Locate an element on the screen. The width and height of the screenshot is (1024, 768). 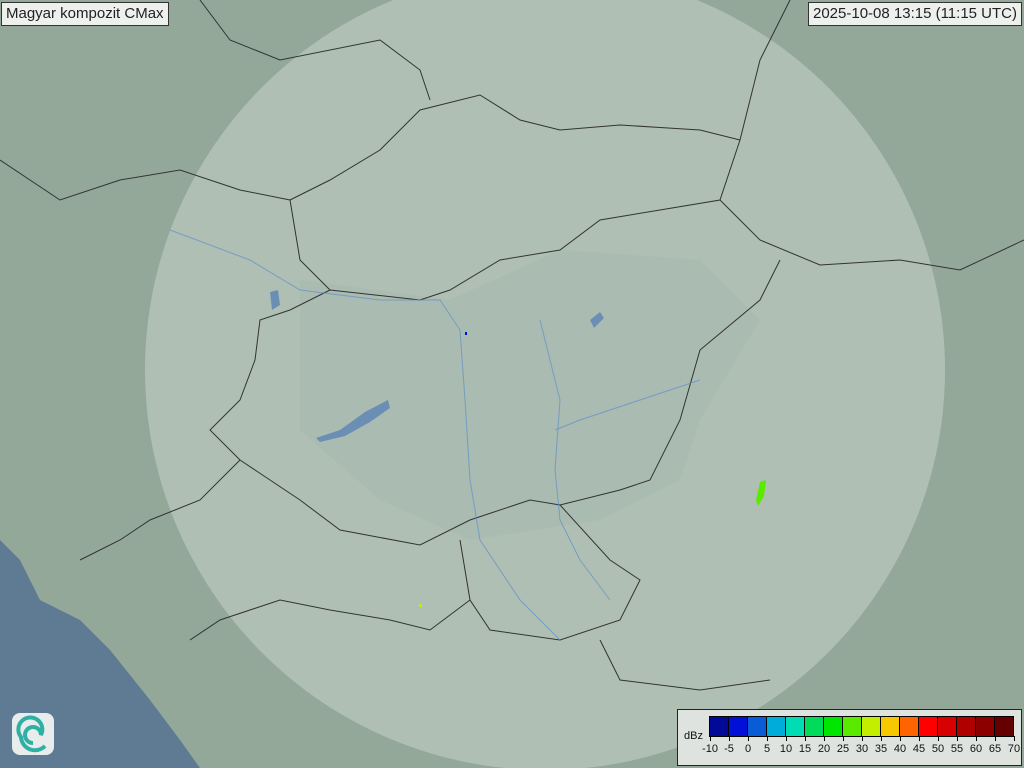
lake-neusiedl is located at coordinates (275, 300).